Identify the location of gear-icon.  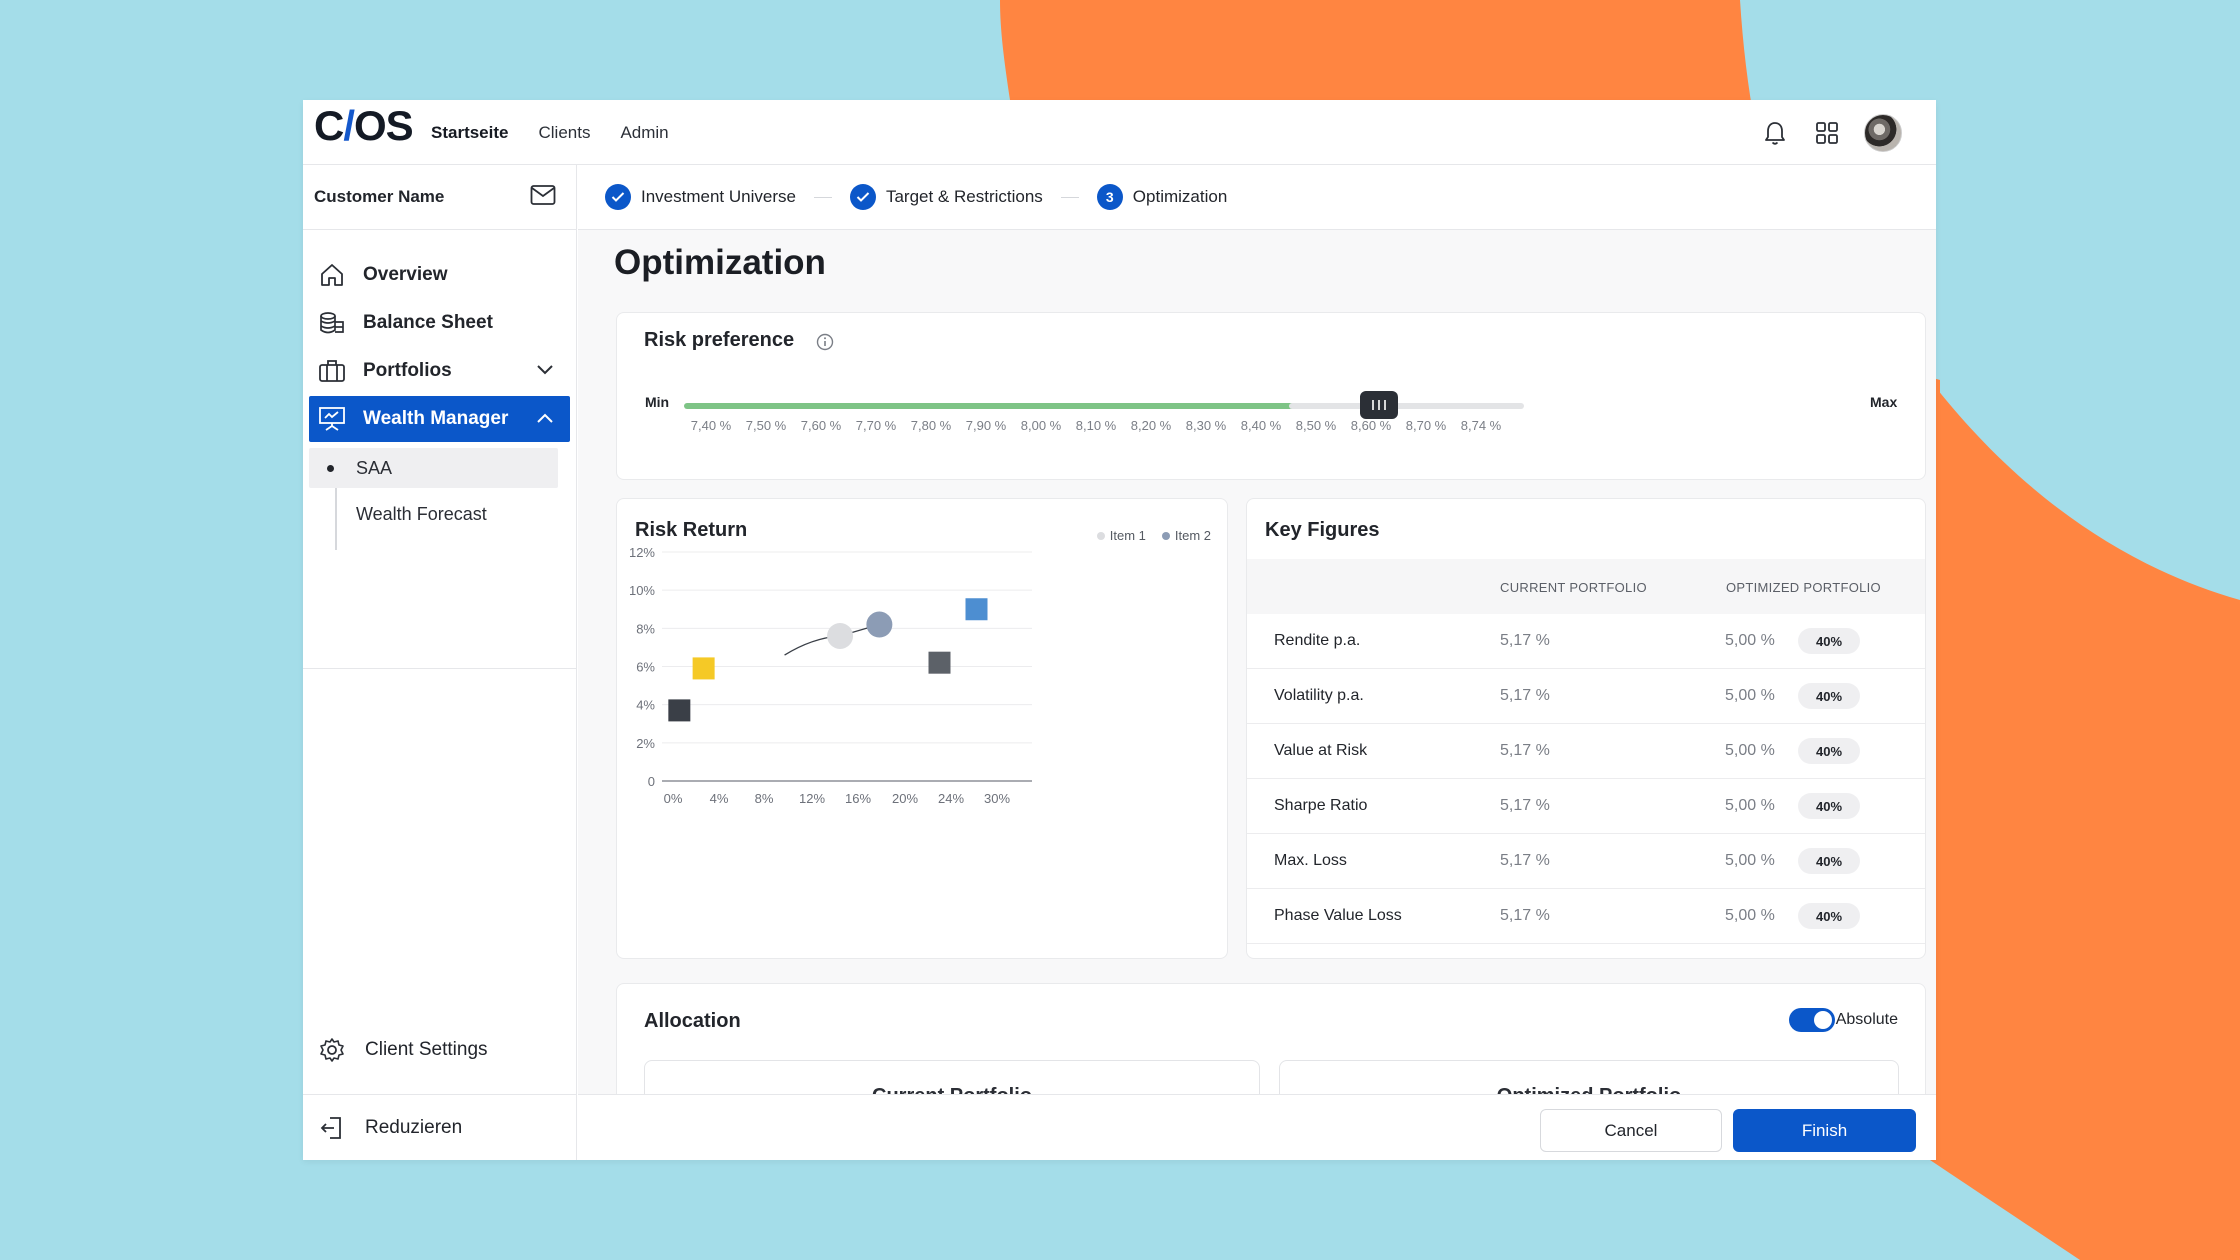
(332, 1050).